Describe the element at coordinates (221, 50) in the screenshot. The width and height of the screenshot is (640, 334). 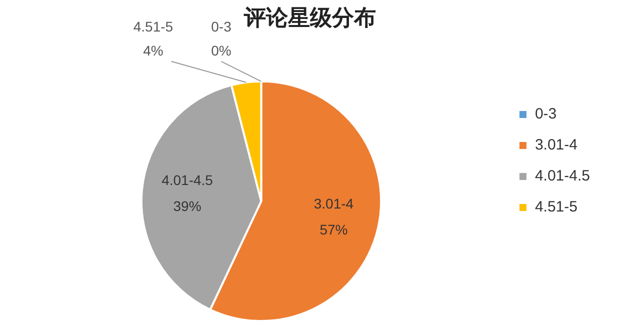
I see `text: 0%` at that location.